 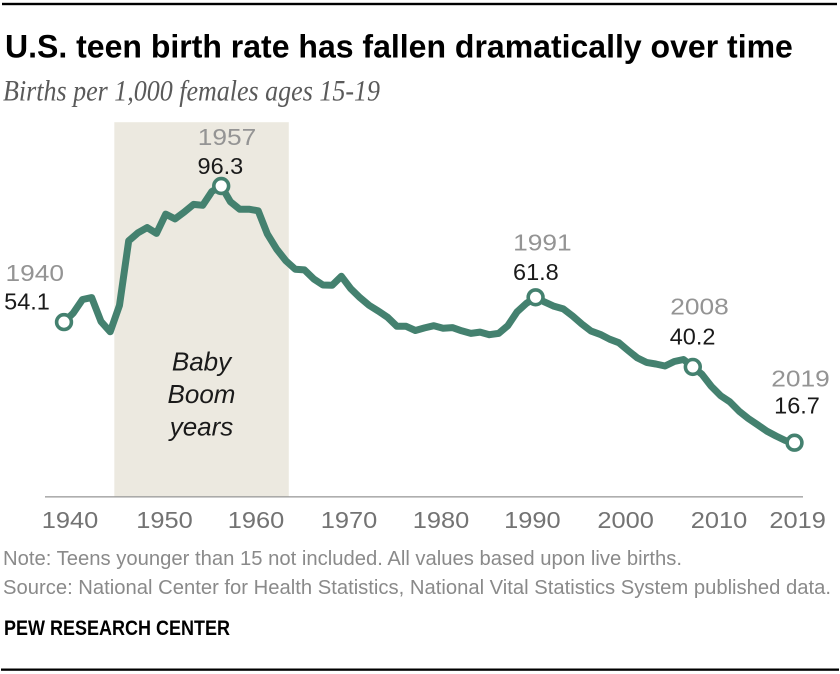 What do you see at coordinates (532, 520) in the screenshot?
I see `svg-text: 1990` at bounding box center [532, 520].